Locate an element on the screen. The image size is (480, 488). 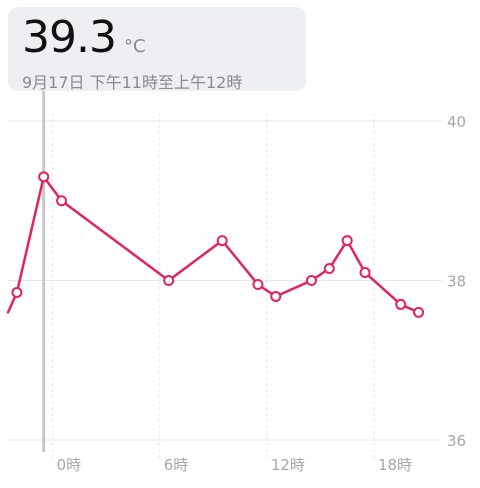
x-axis: 0時 6時 12時 18時 is located at coordinates (234, 465).